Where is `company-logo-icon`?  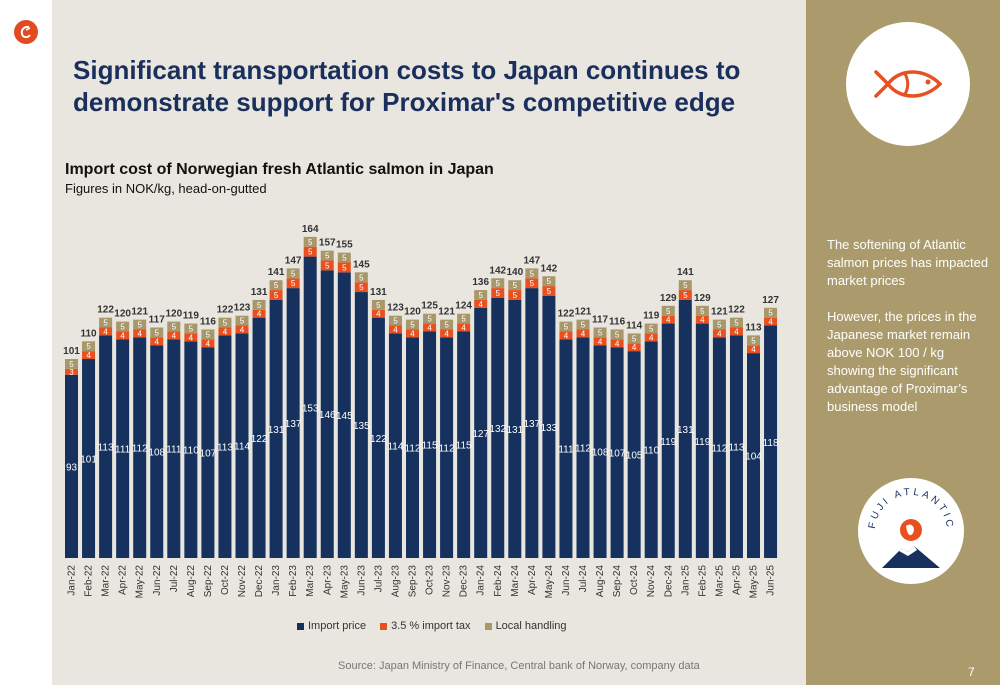 company-logo-icon is located at coordinates (26, 32).